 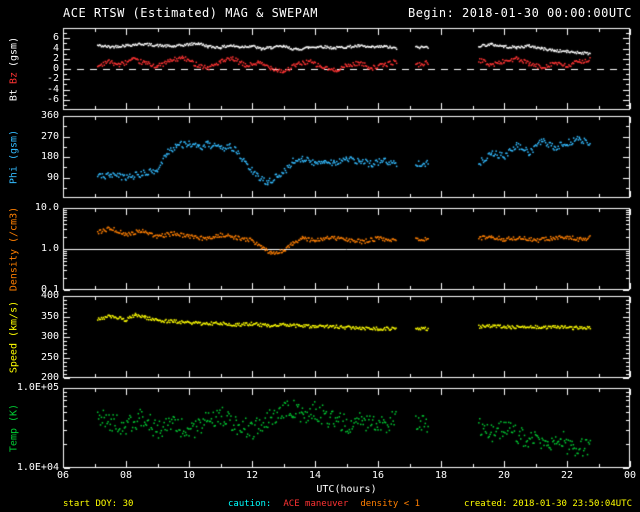 What do you see at coordinates (52, 79) in the screenshot?
I see `y-tick-label: -2` at bounding box center [52, 79].